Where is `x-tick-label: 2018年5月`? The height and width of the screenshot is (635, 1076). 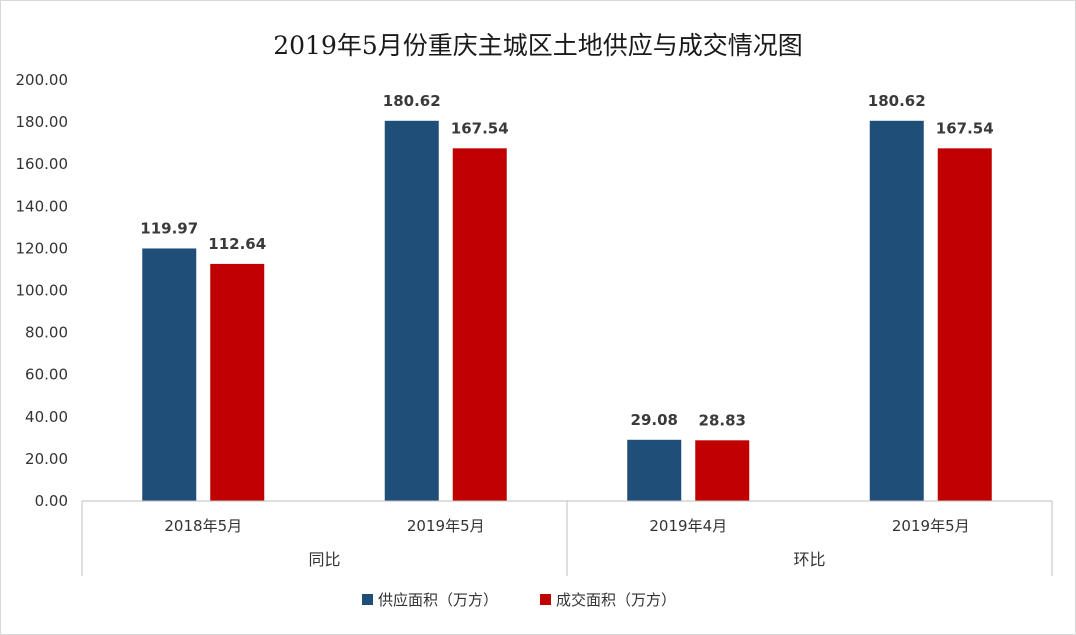 x-tick-label: 2018年5月 is located at coordinates (203, 526).